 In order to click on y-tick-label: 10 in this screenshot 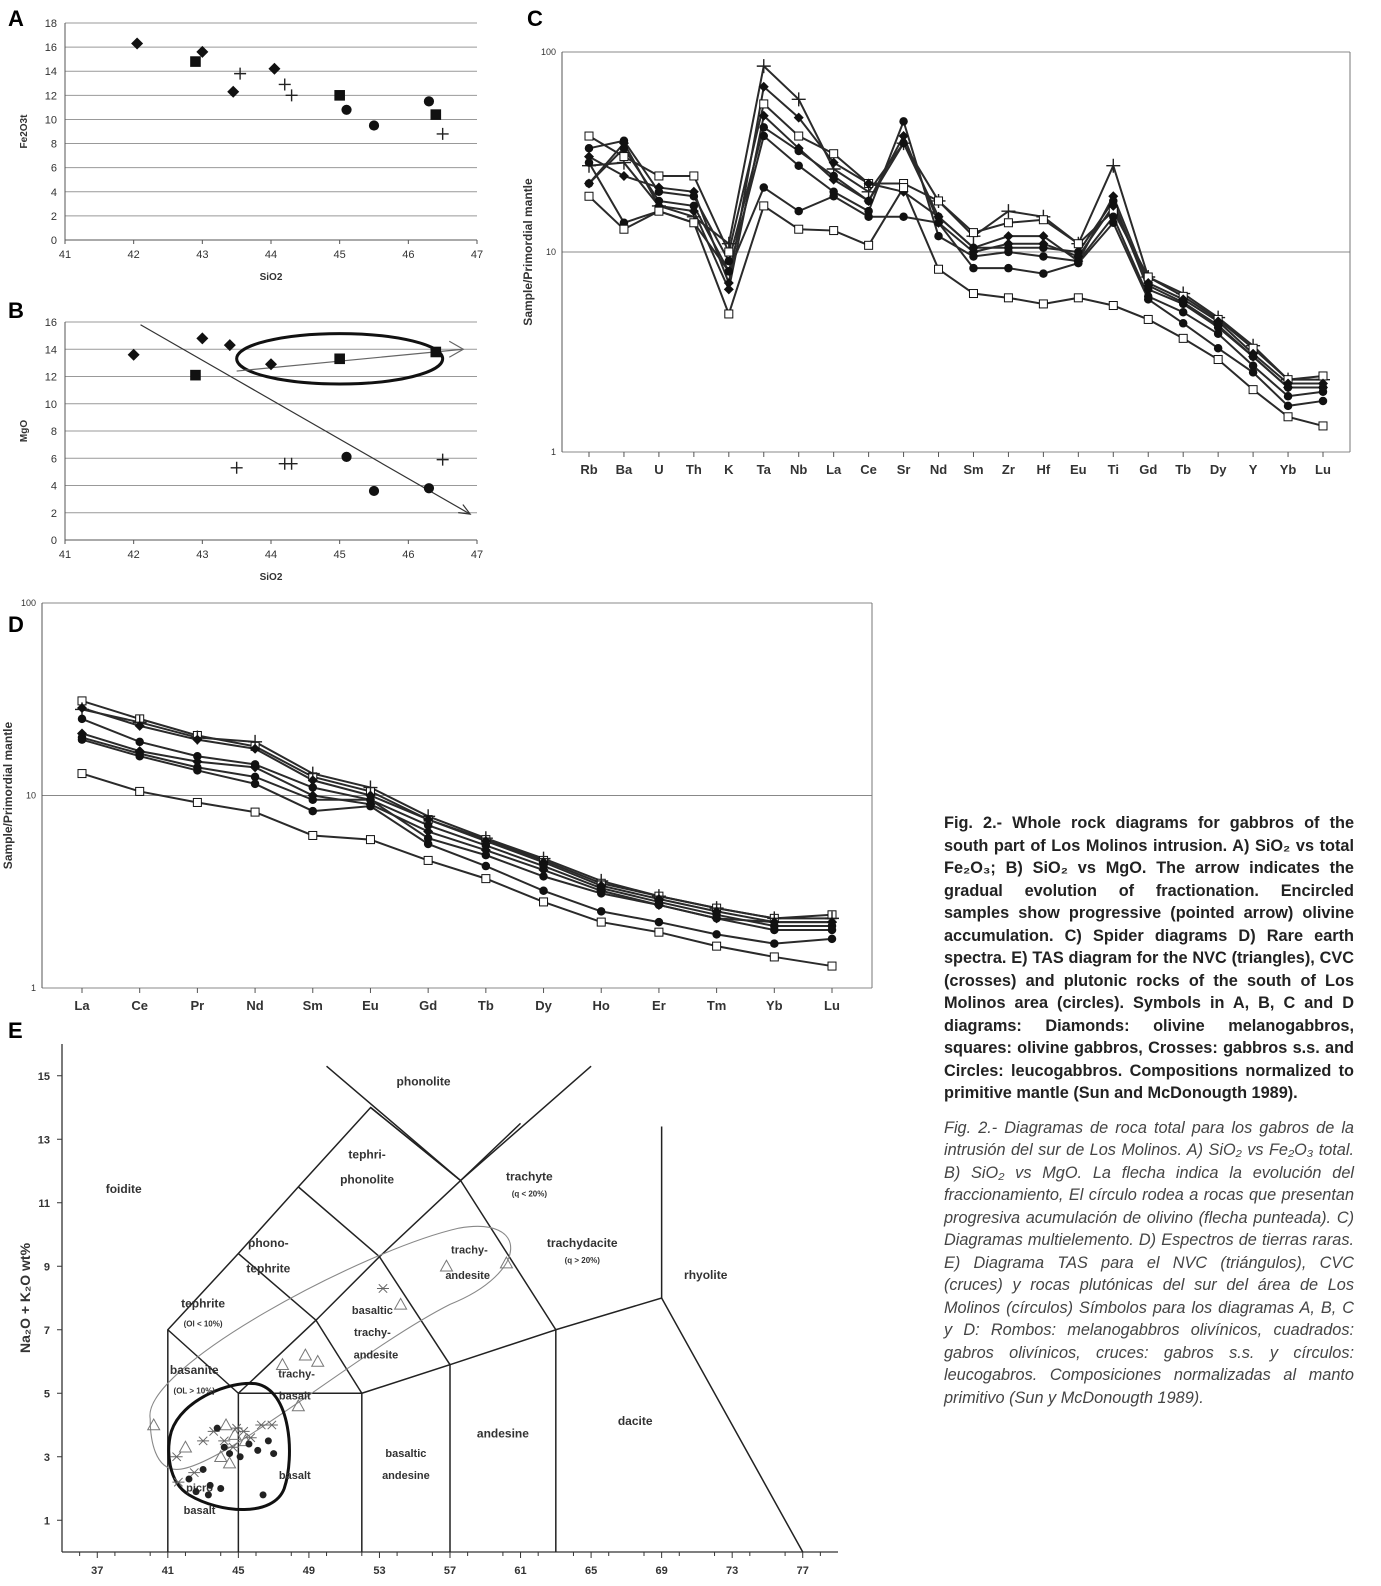, I will do `click(51, 120)`.